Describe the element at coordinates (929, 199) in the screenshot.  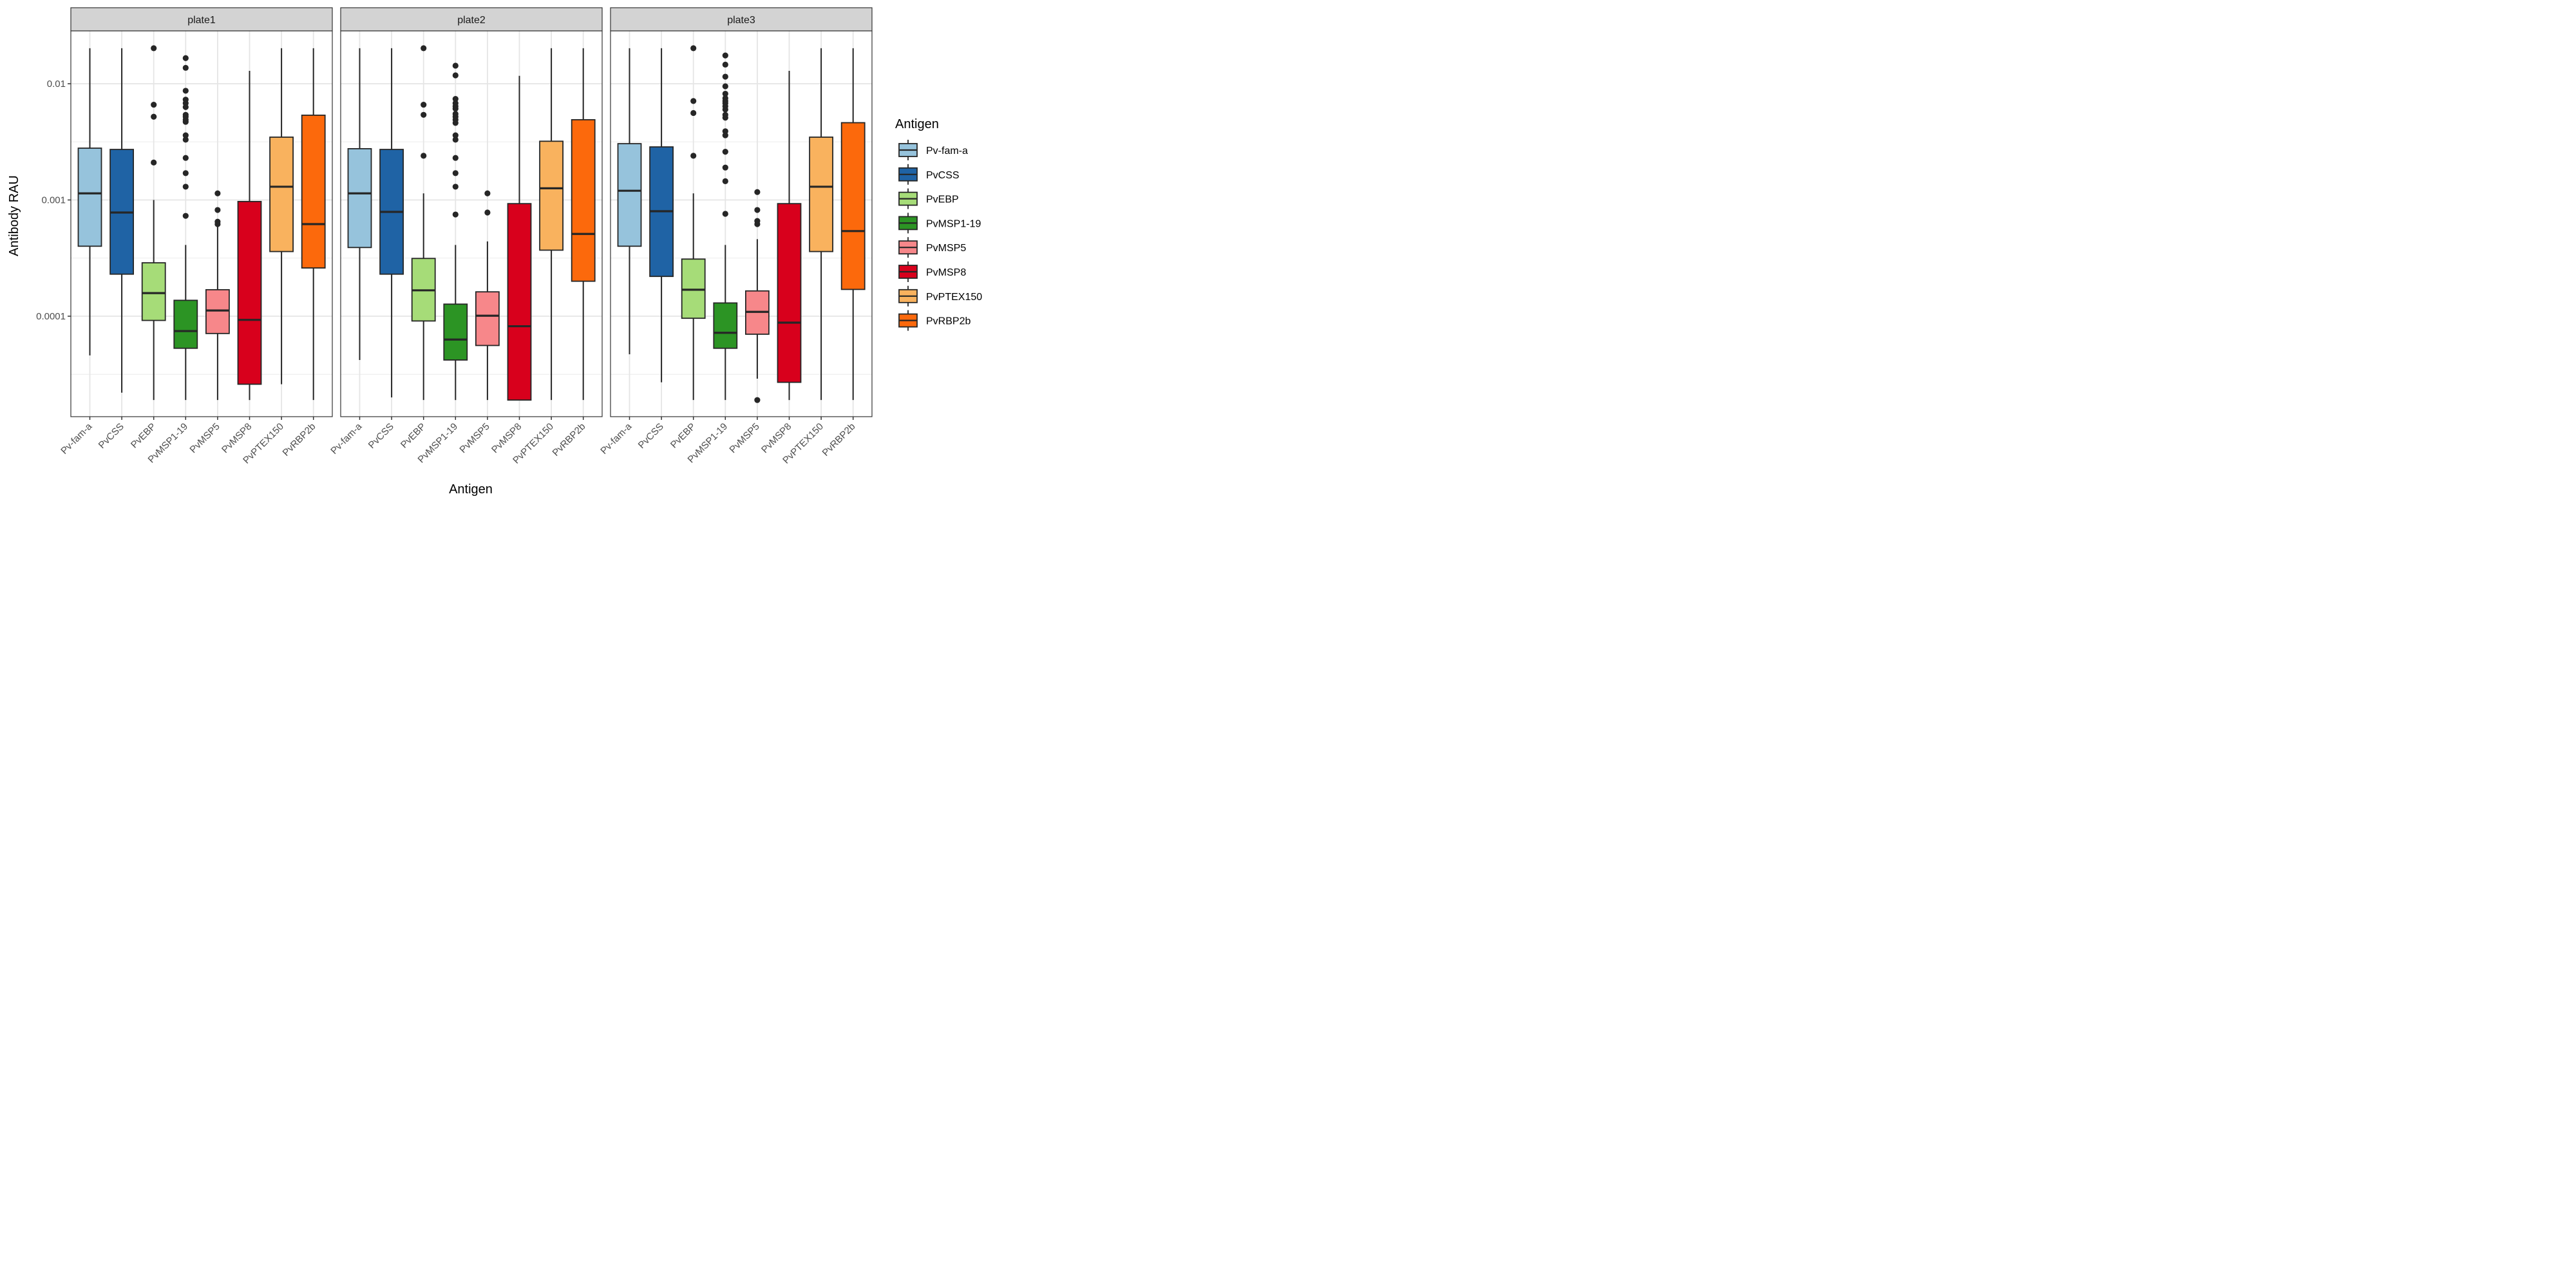
I see `legend-entry: PvEBP` at that location.